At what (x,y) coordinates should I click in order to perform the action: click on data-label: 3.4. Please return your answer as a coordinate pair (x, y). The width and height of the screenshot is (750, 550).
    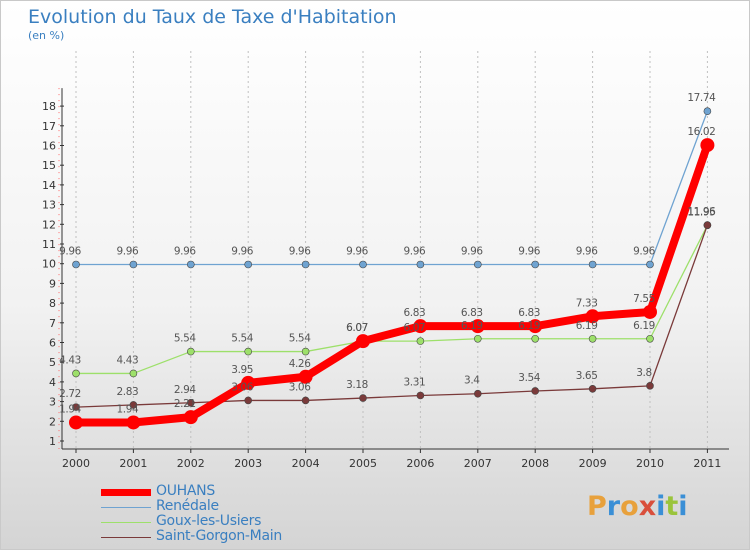
    Looking at the image, I should click on (472, 381).